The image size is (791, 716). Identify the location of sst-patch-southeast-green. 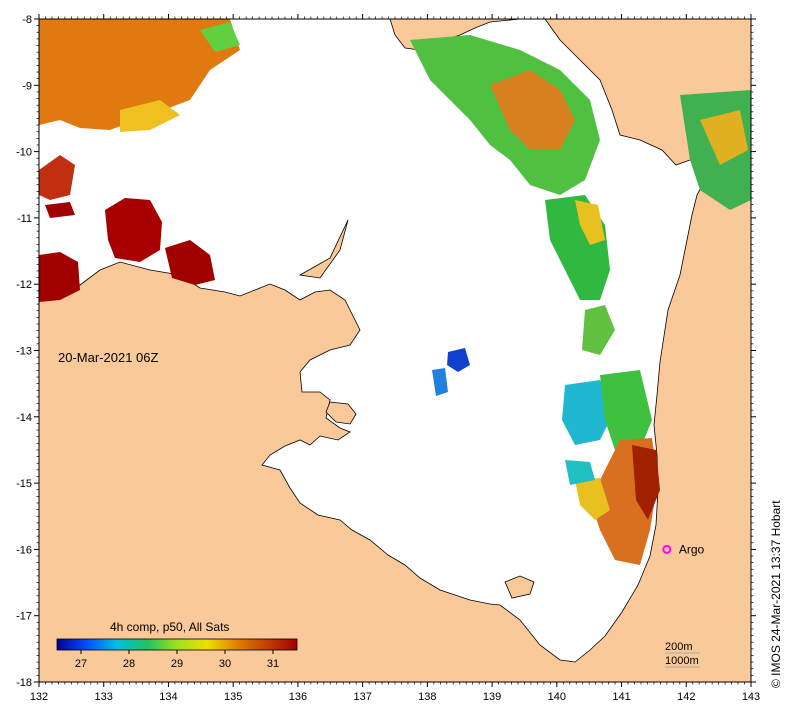
(626, 410).